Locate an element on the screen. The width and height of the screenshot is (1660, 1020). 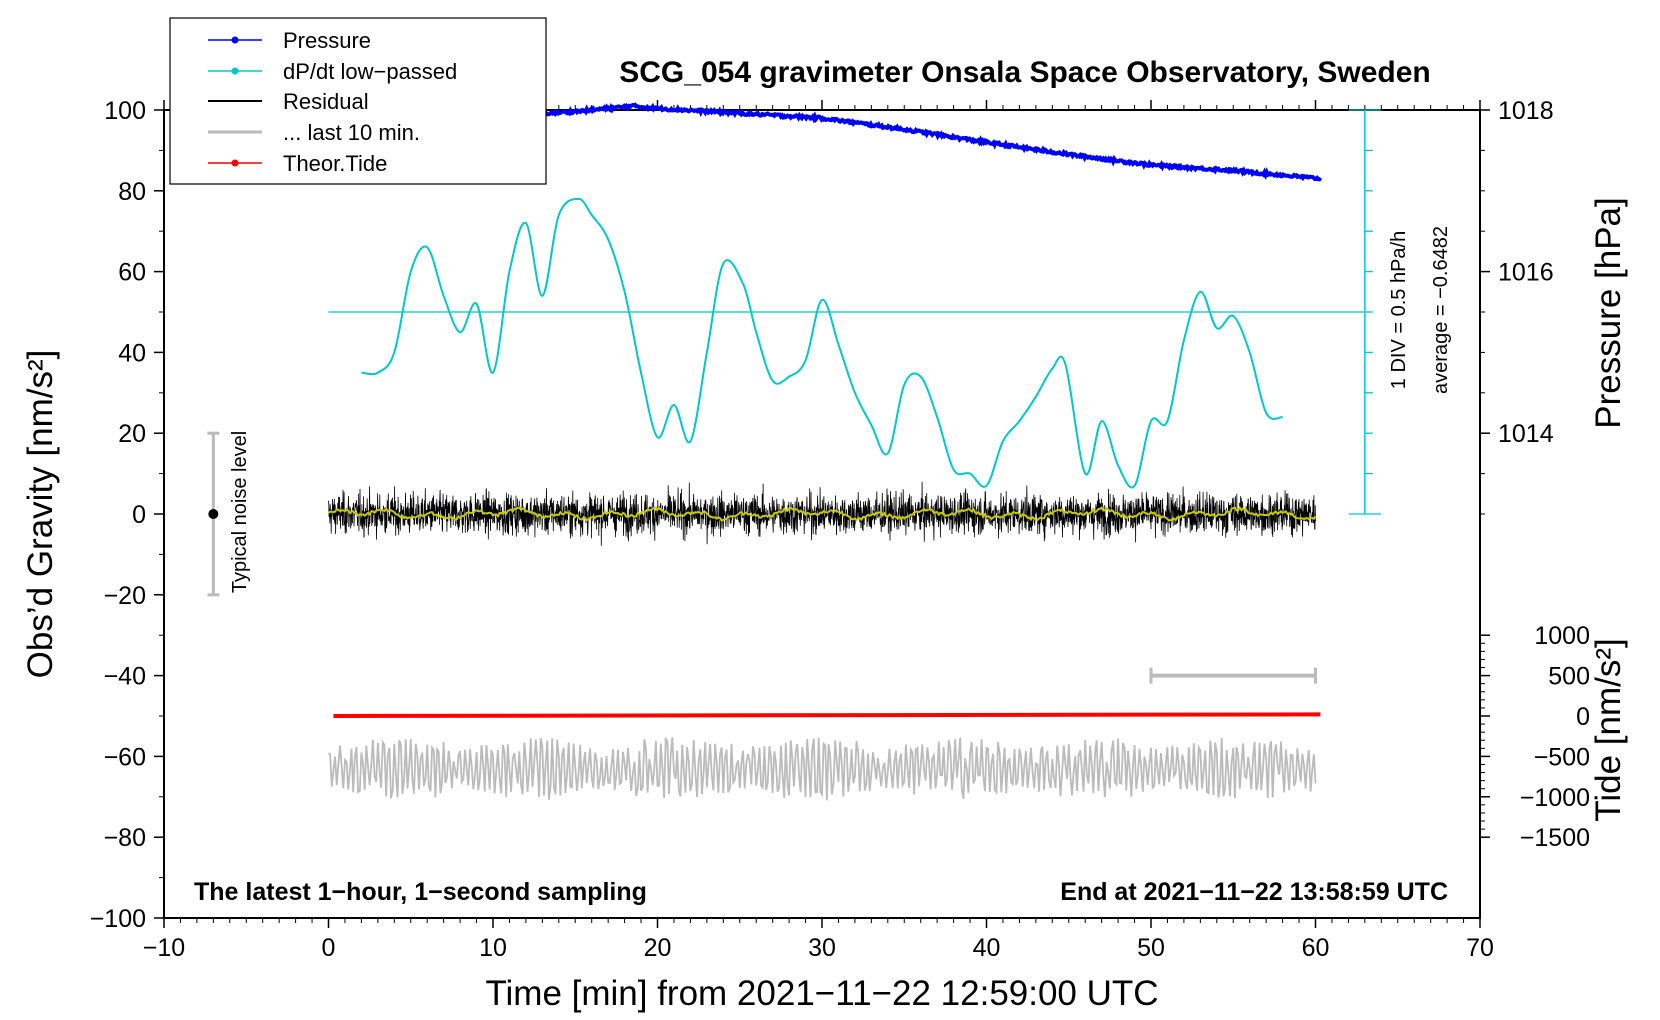
legend-entry-dpdt: dP/dt low−passed is located at coordinates (332, 71).